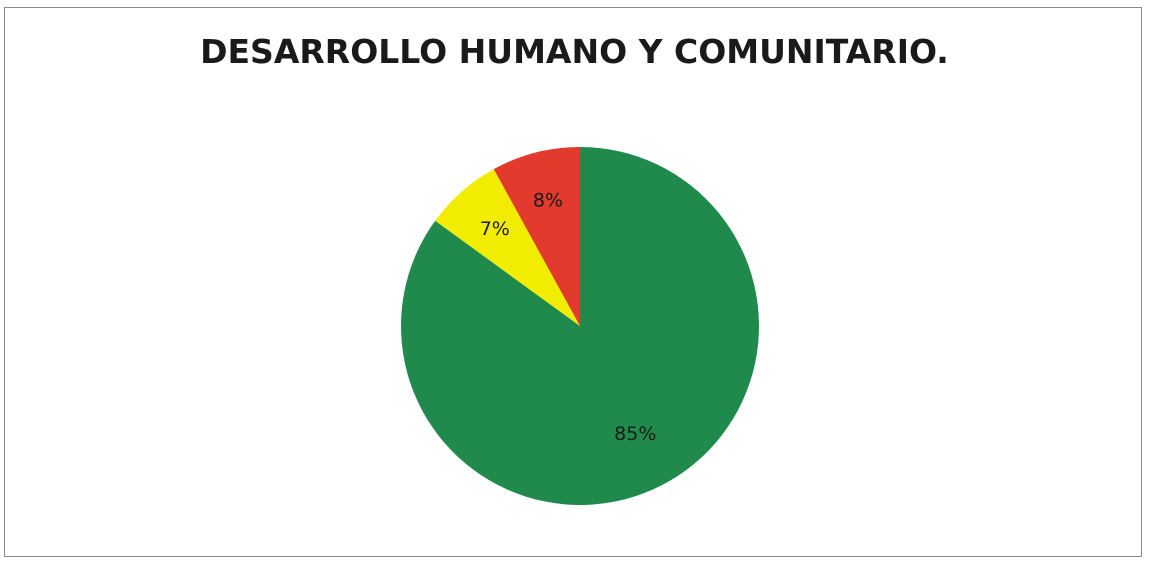 This screenshot has width=1149, height=564. Describe the element at coordinates (536, 236) in the screenshot. I see `slice-red` at that location.